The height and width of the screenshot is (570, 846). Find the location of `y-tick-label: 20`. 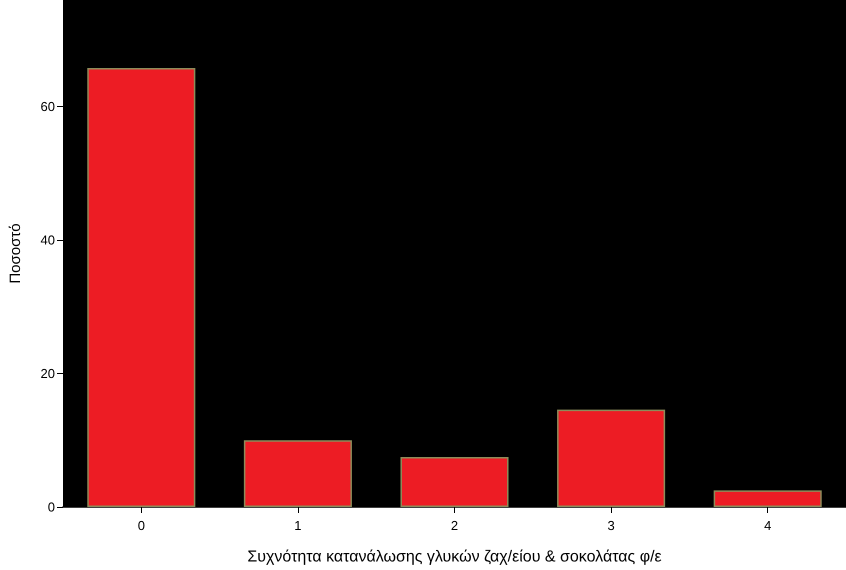

y-tick-label: 20 is located at coordinates (47, 374).